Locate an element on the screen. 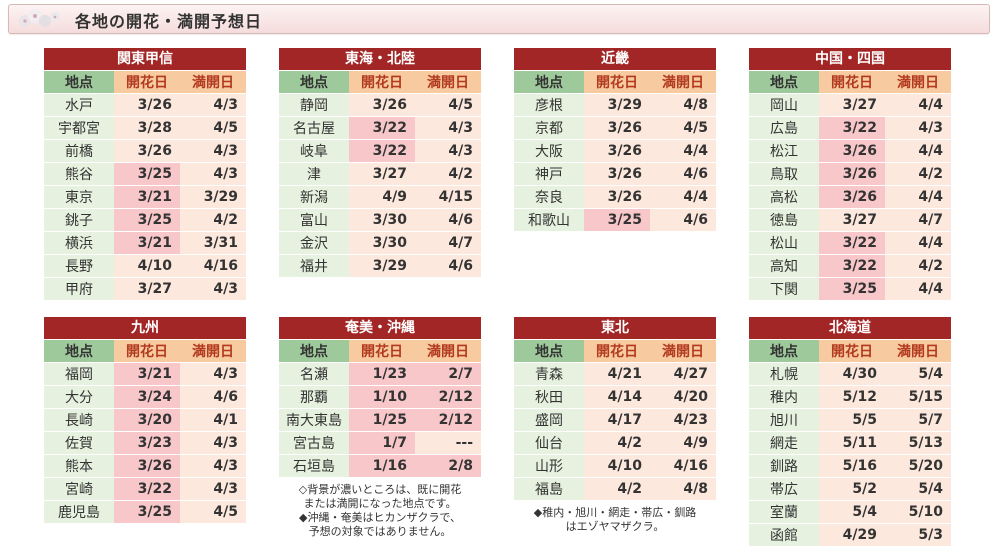 The width and height of the screenshot is (1000, 556). table-row: 長野 4/10 4/16 is located at coordinates (145, 266).